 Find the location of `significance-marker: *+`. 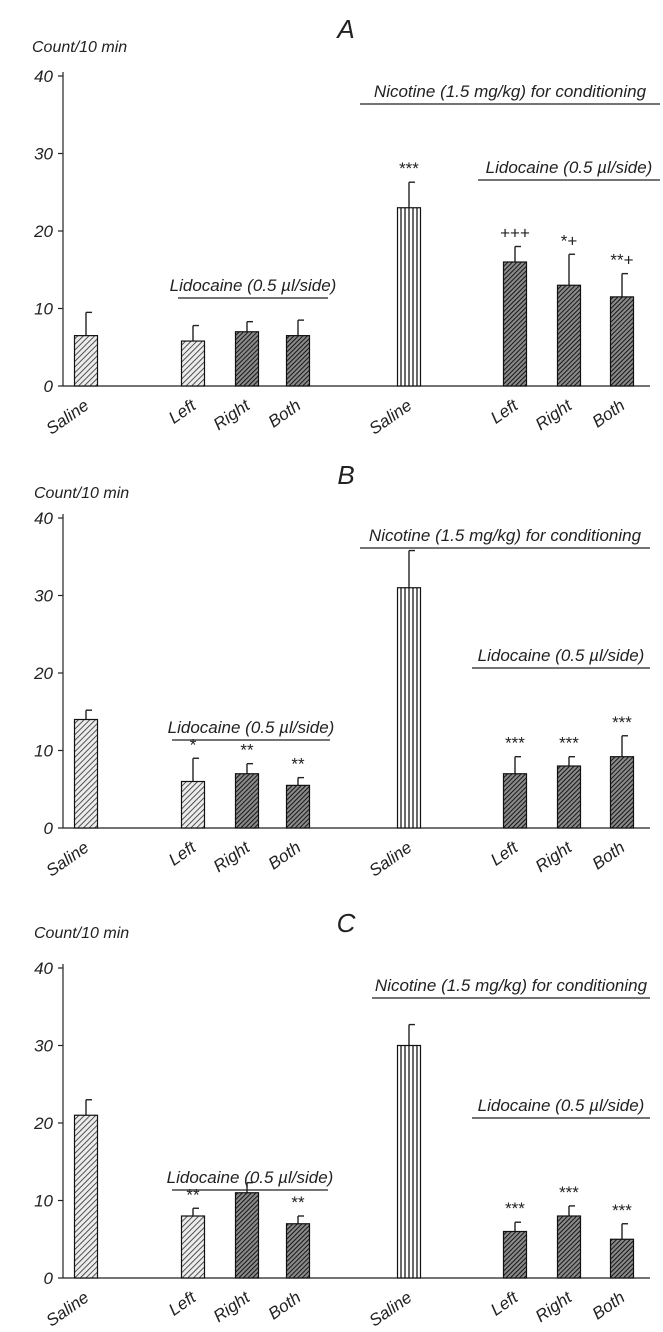

significance-marker: *+ is located at coordinates (569, 240).